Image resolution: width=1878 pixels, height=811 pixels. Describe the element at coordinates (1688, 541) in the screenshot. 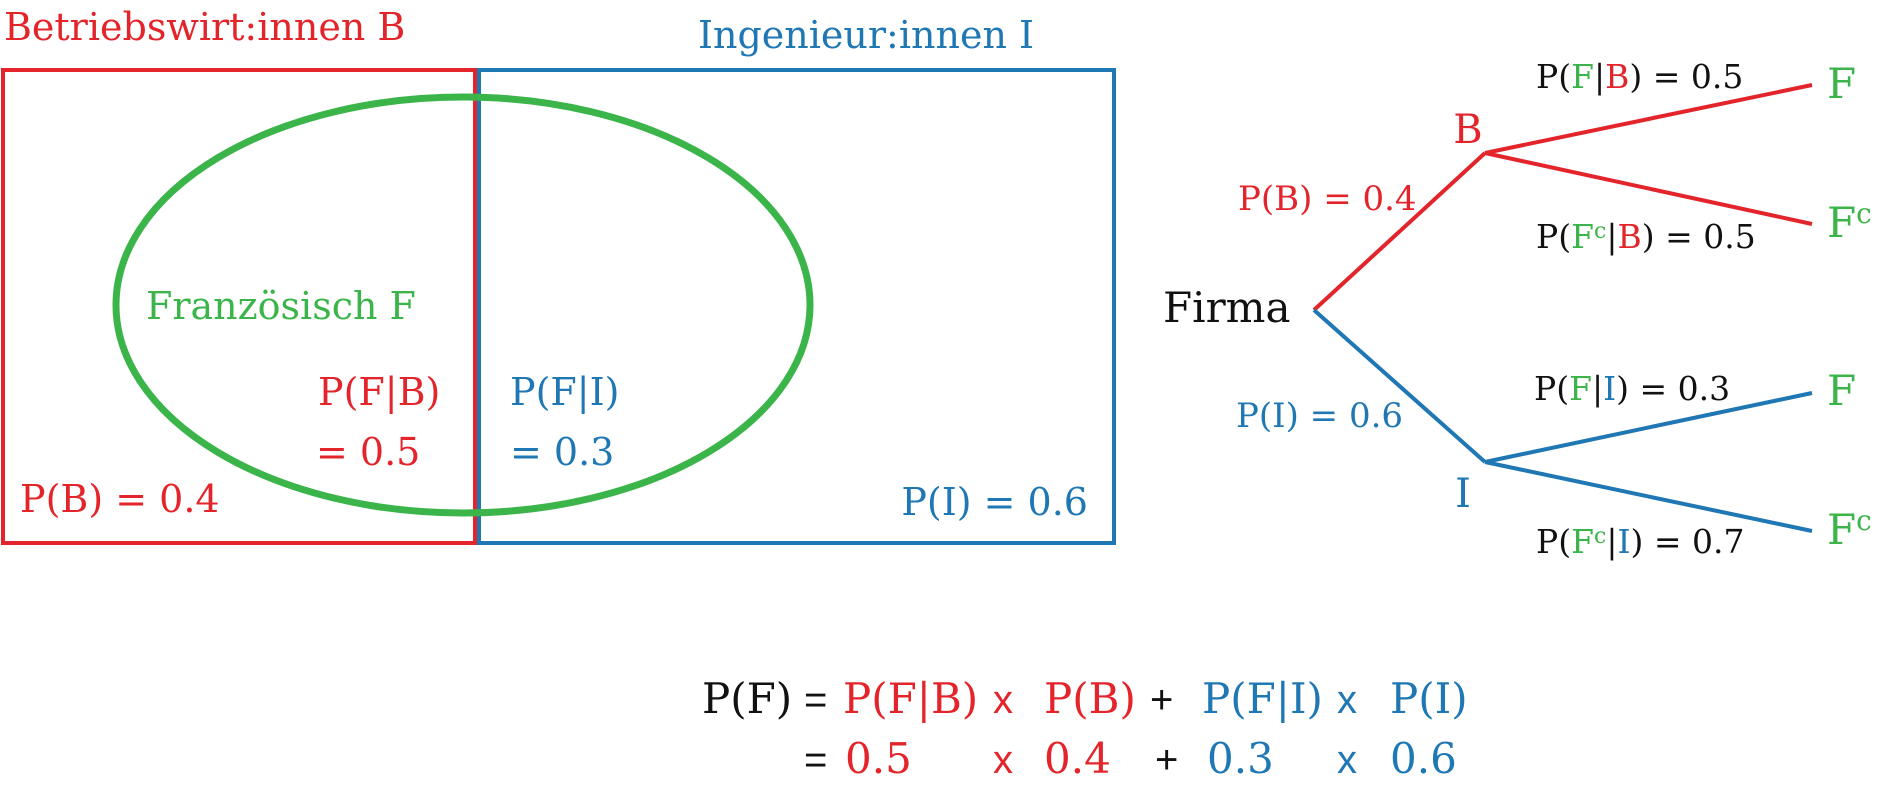

I see `prob-fc-given-i-value: ) = 0.7` at that location.